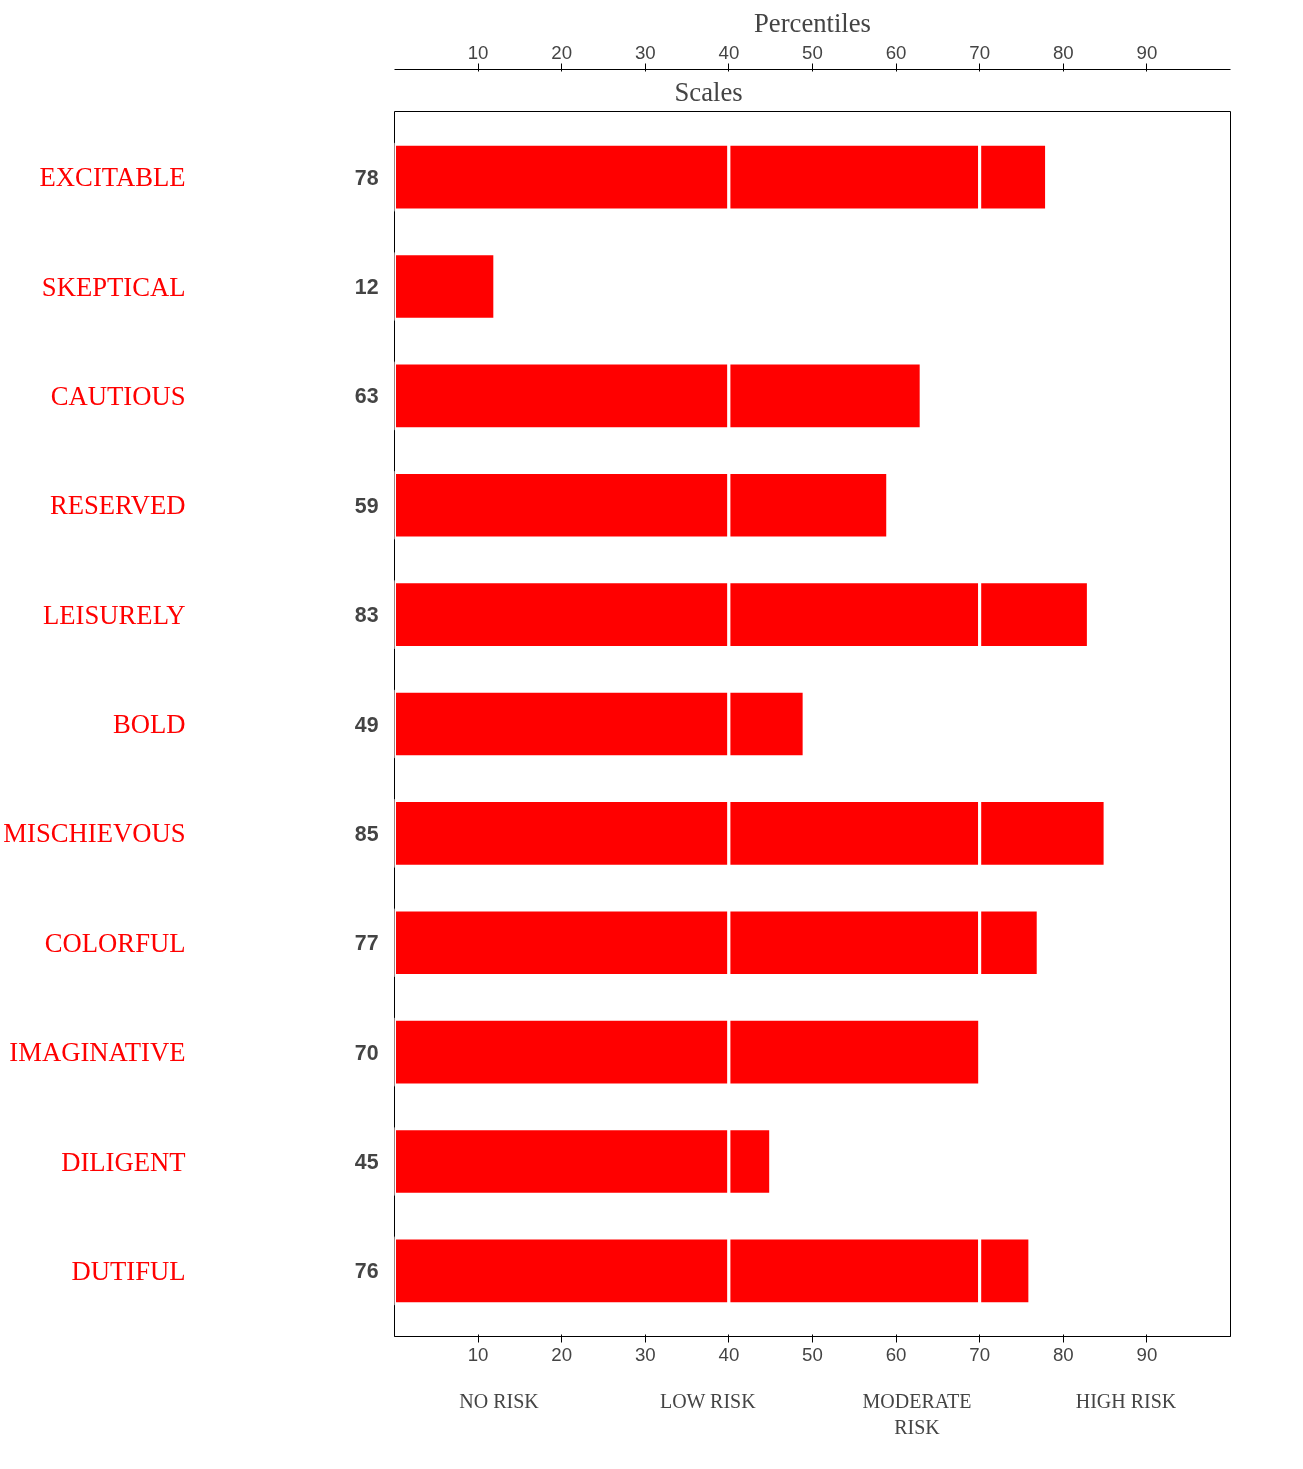 The height and width of the screenshot is (1469, 1303). Describe the element at coordinates (117, 505) in the screenshot. I see `y-tick-label: RESERVED` at that location.